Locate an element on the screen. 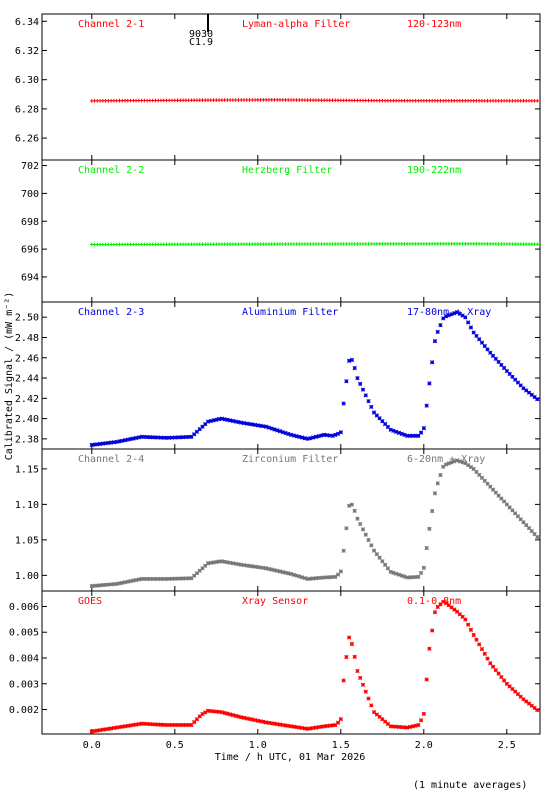 The image size is (550, 800). y-axis-label: Calibrated Signal / (mW m⁻²) is located at coordinates (9, 376).